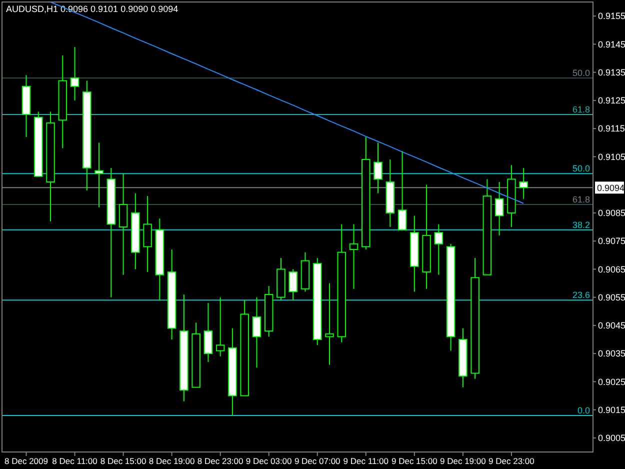 This screenshot has height=469, width=625. I want to click on x-tick-label: 9 Dec 15:00, so click(414, 461).